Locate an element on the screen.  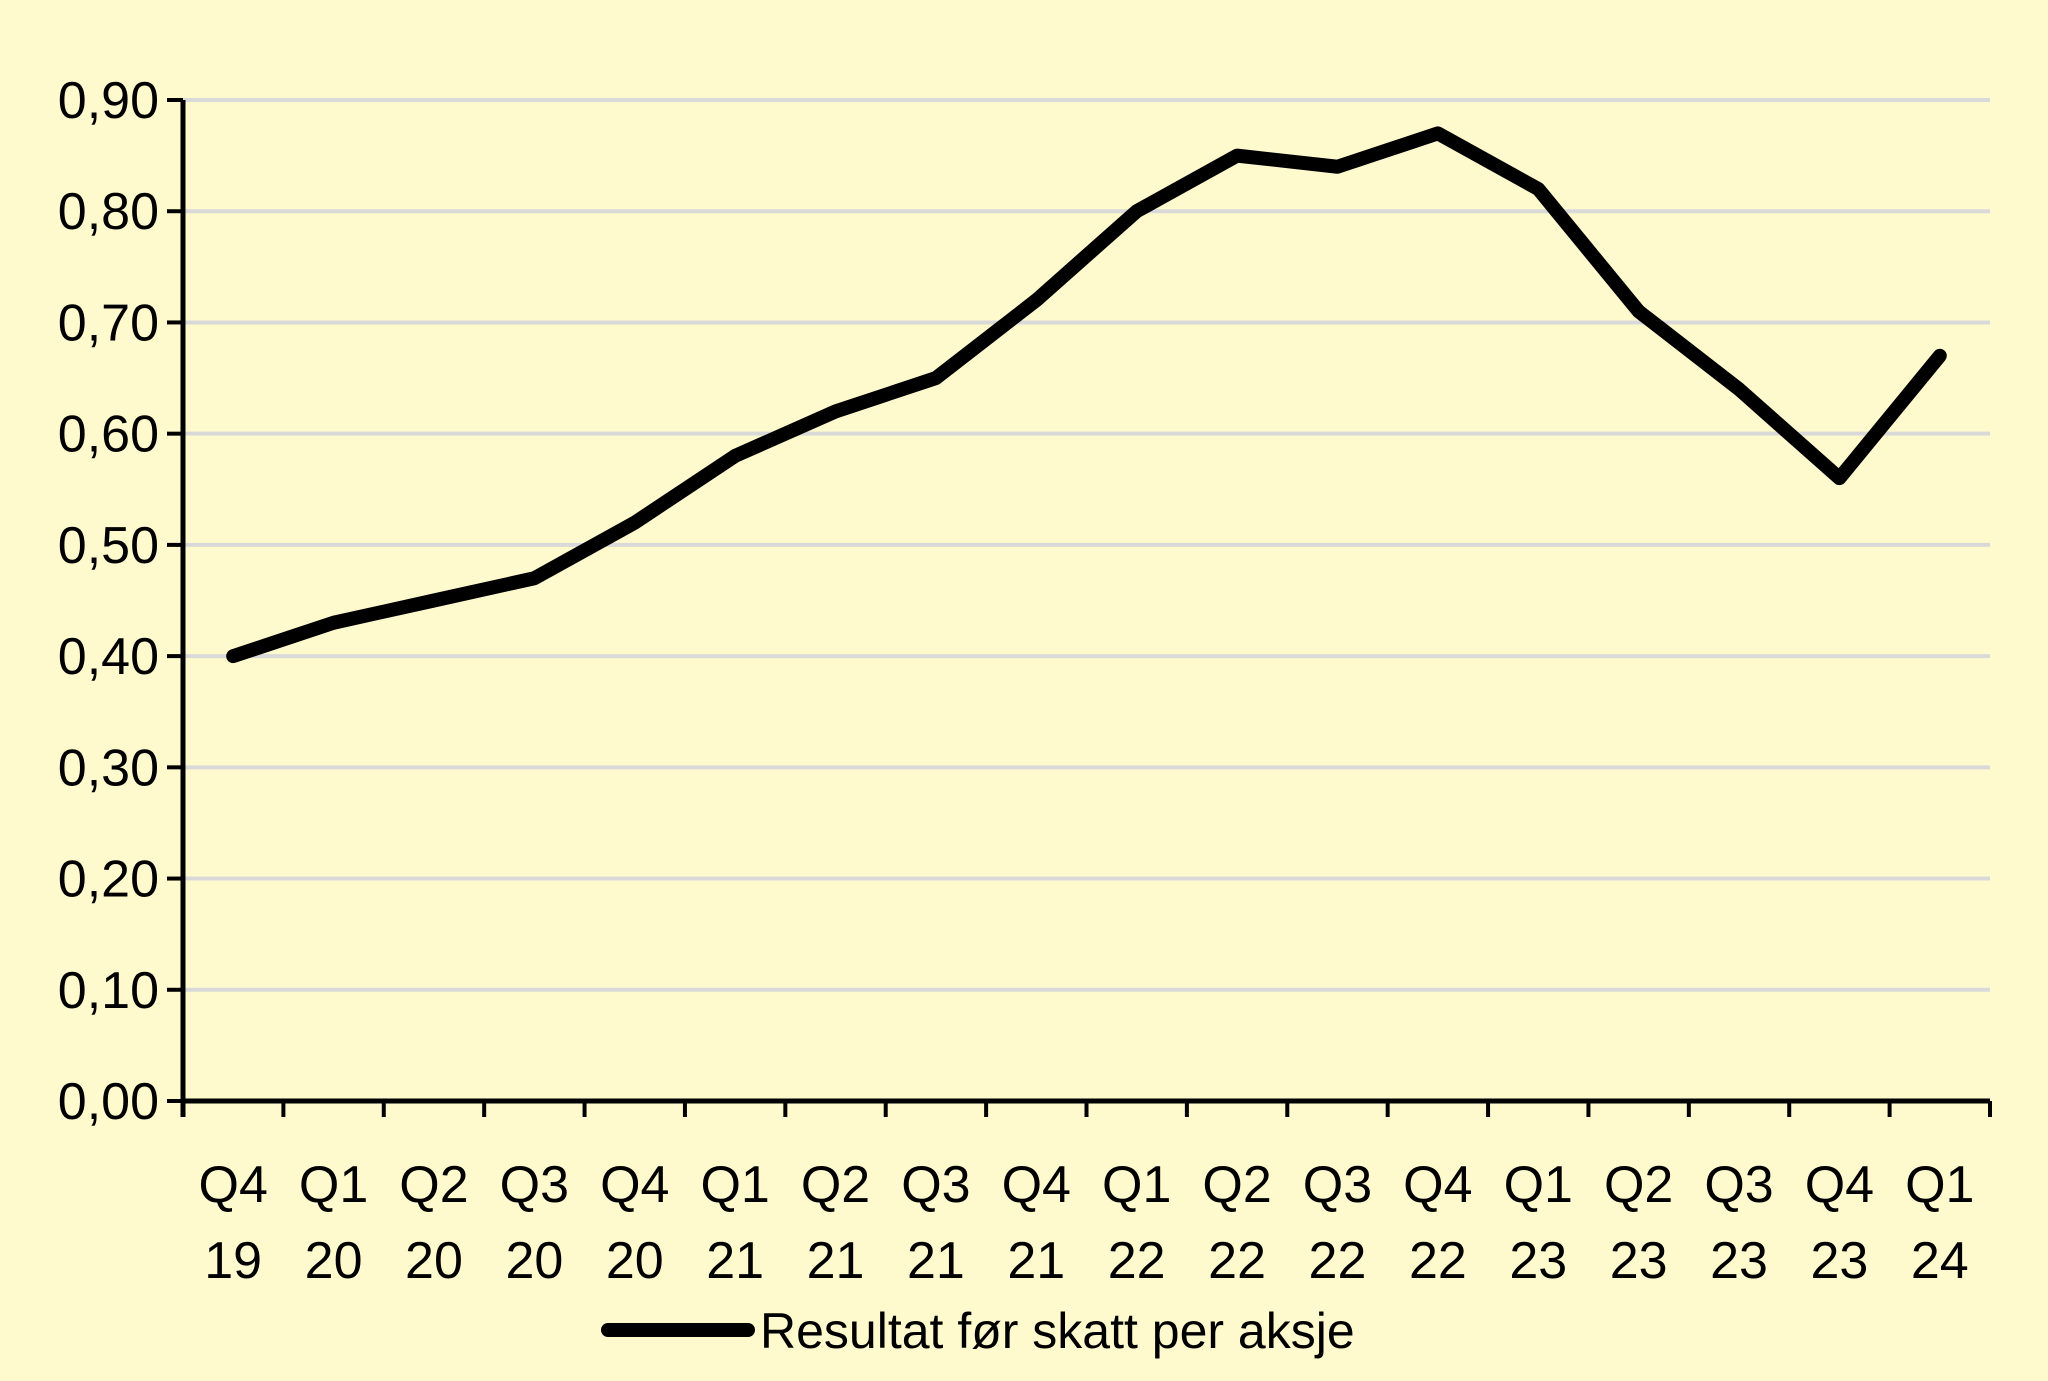
y-tick-labels: 0,00 0,10 0,20 0,30 0,40 0,50 0,60 0,70 0,80 0,90 is located at coordinates (108, 601).